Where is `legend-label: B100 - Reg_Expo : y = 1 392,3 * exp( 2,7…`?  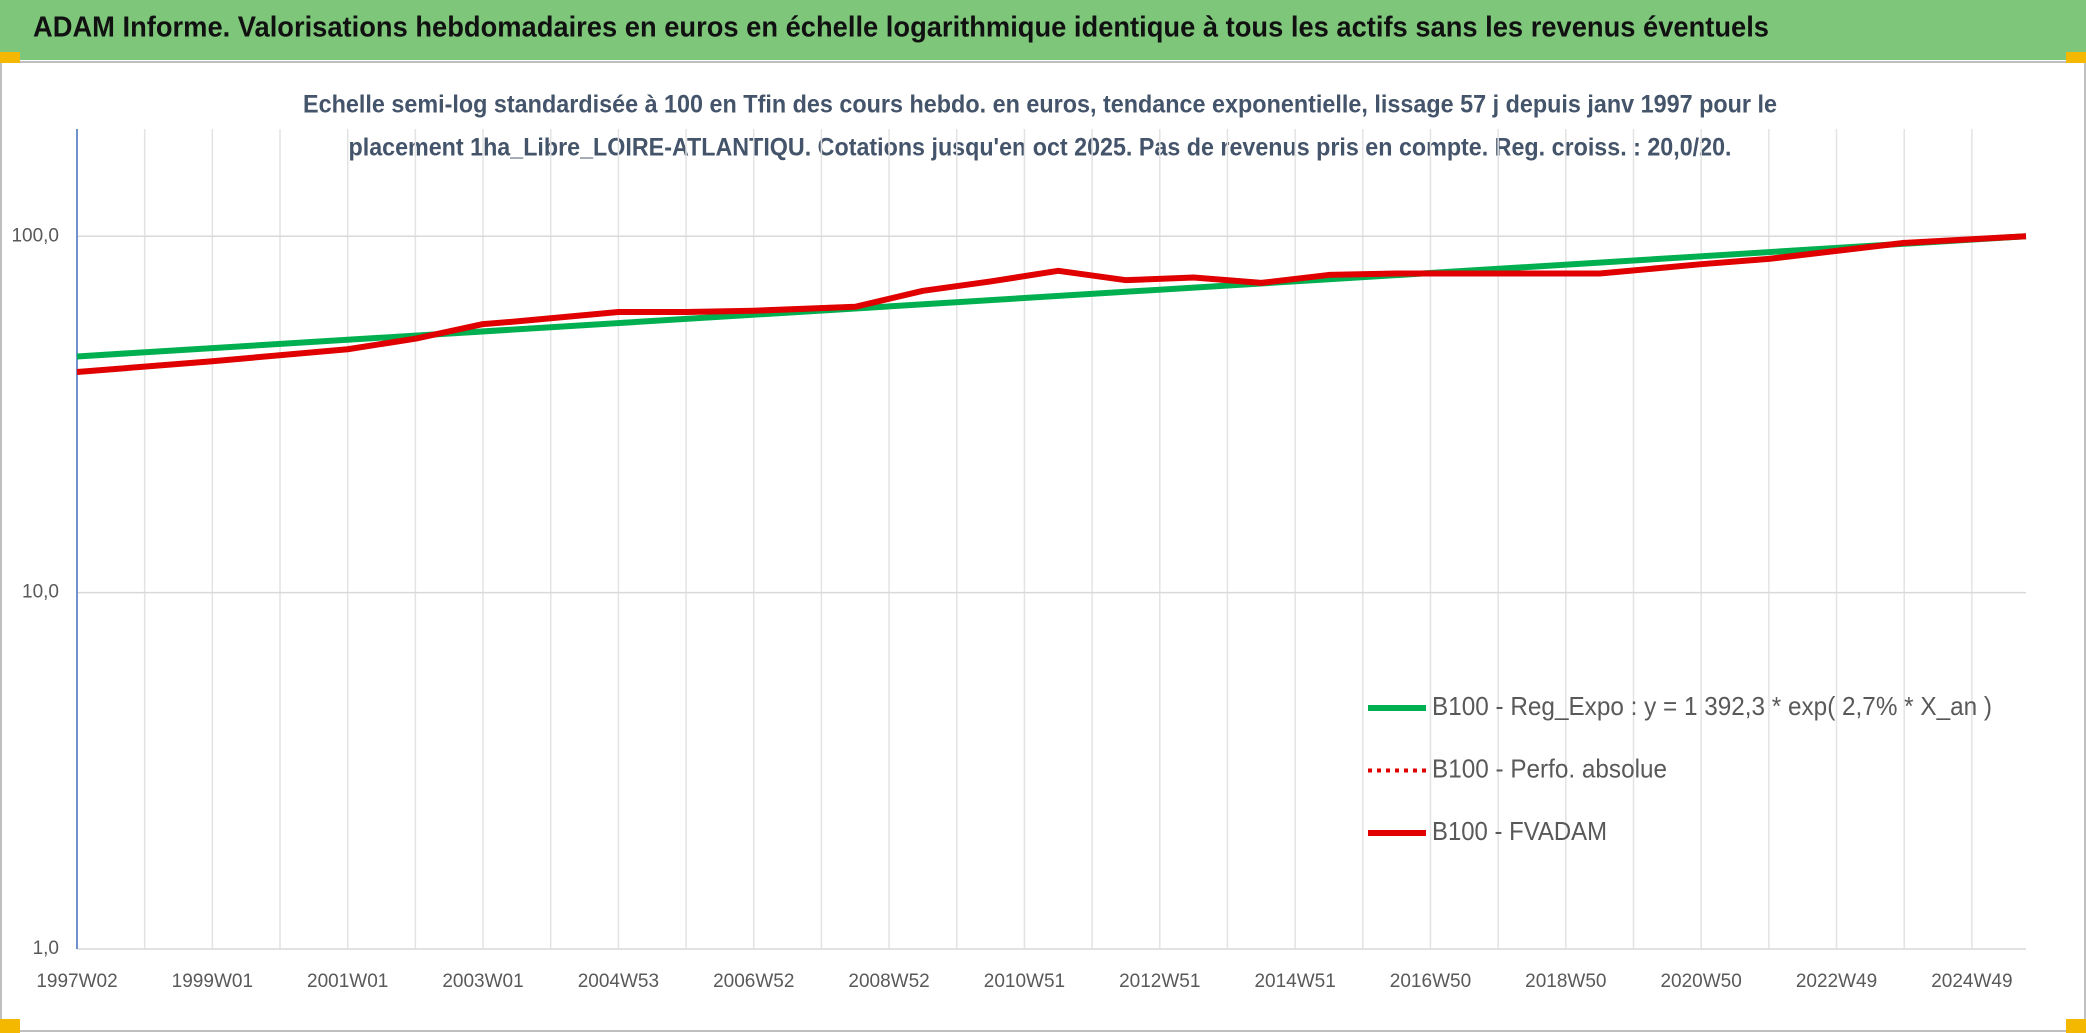
legend-label: B100 - Reg_Expo : y = 1 392,3 * exp( 2,7… is located at coordinates (1712, 706).